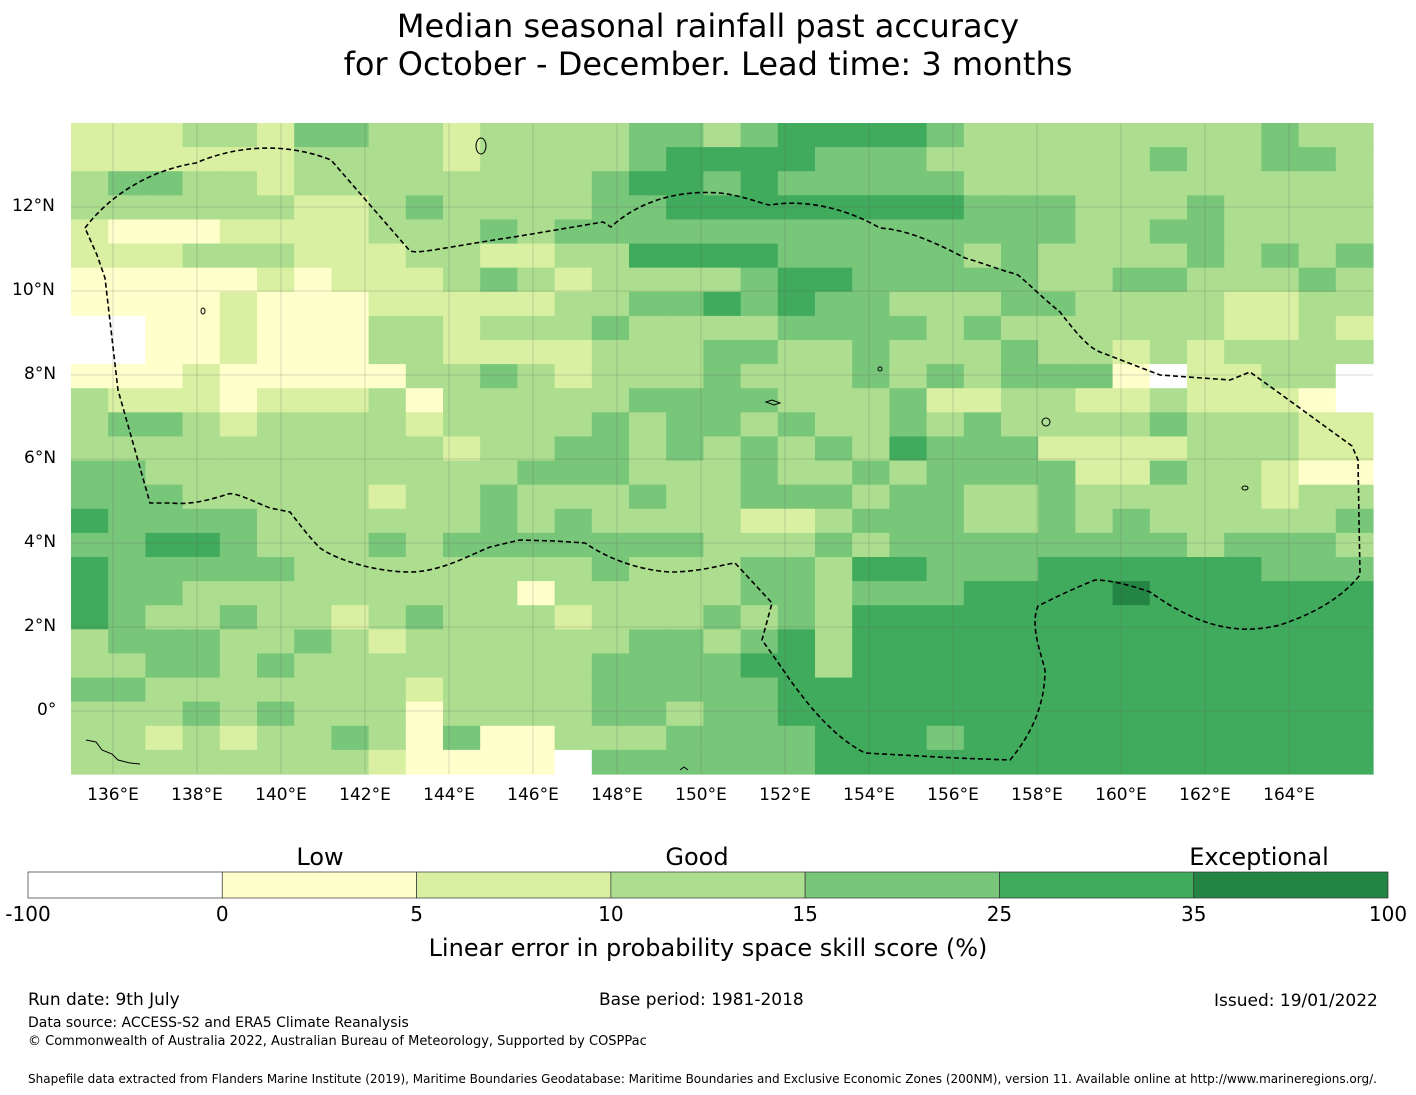 This screenshot has width=1416, height=1095. Describe the element at coordinates (40, 458) in the screenshot. I see `lat-label-6n: 6°N` at that location.